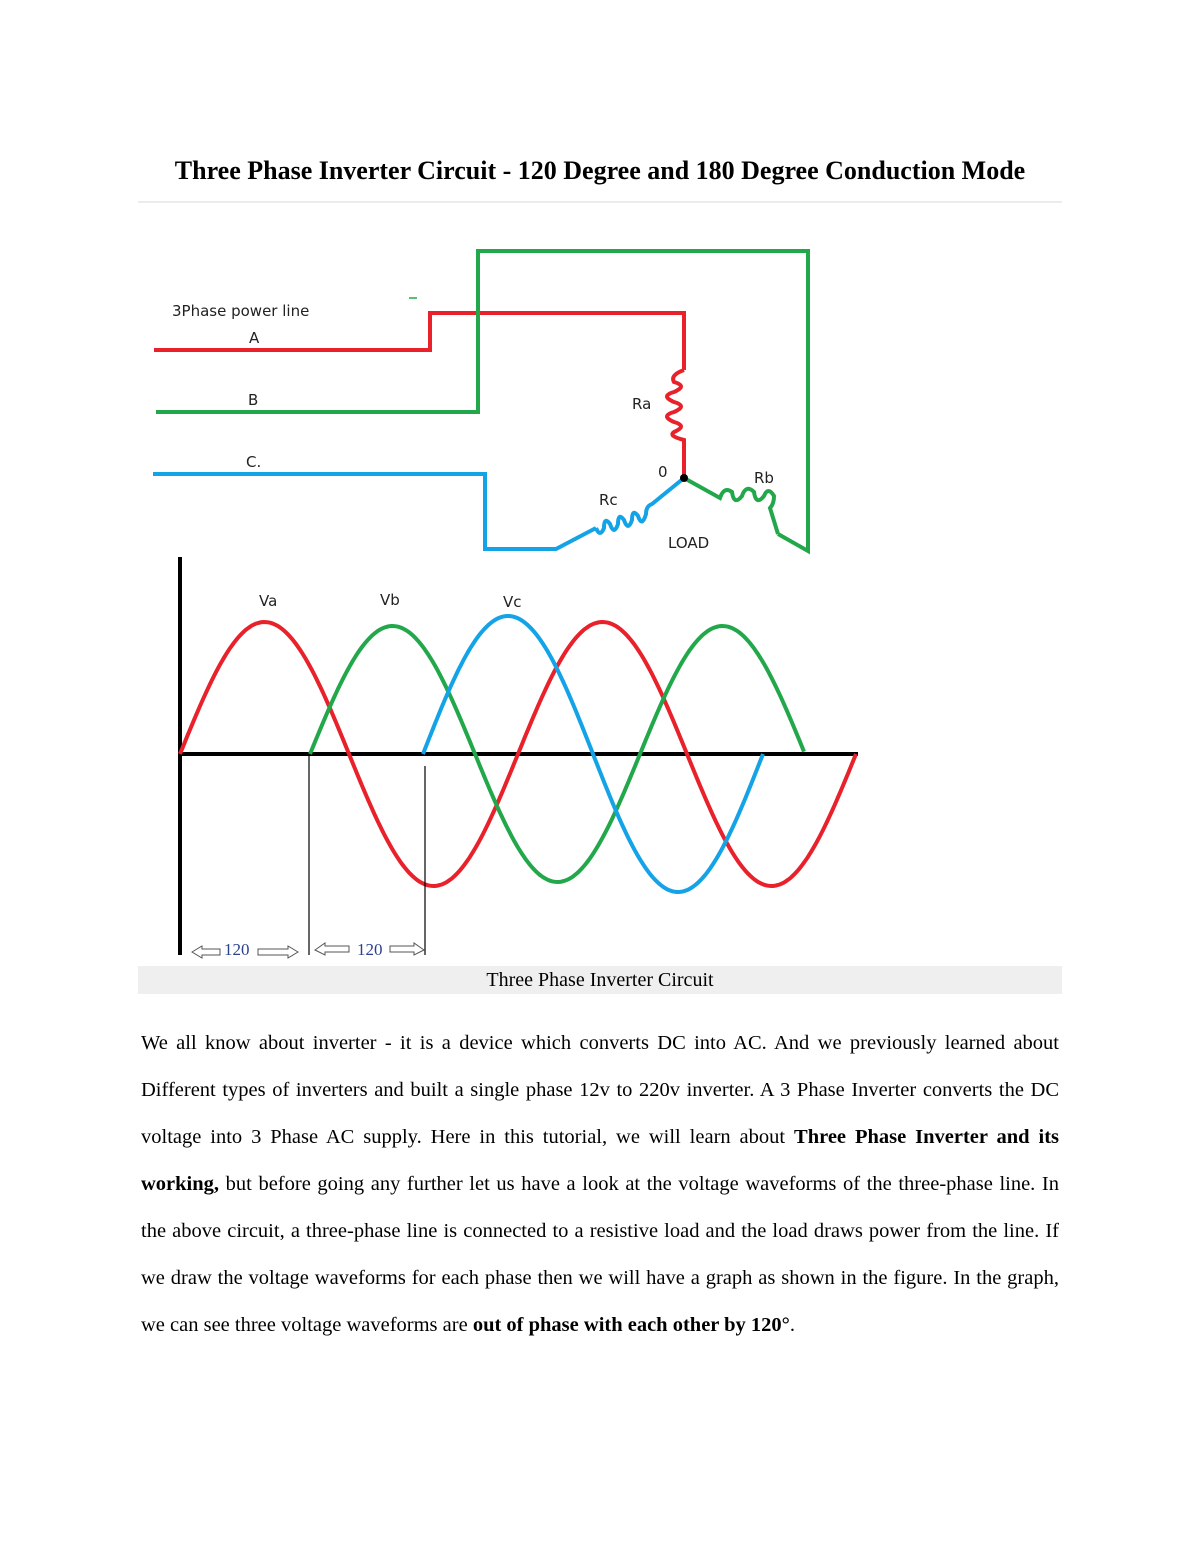 This screenshot has height=1553, width=1200. I want to click on vb-waveform, so click(557, 754).